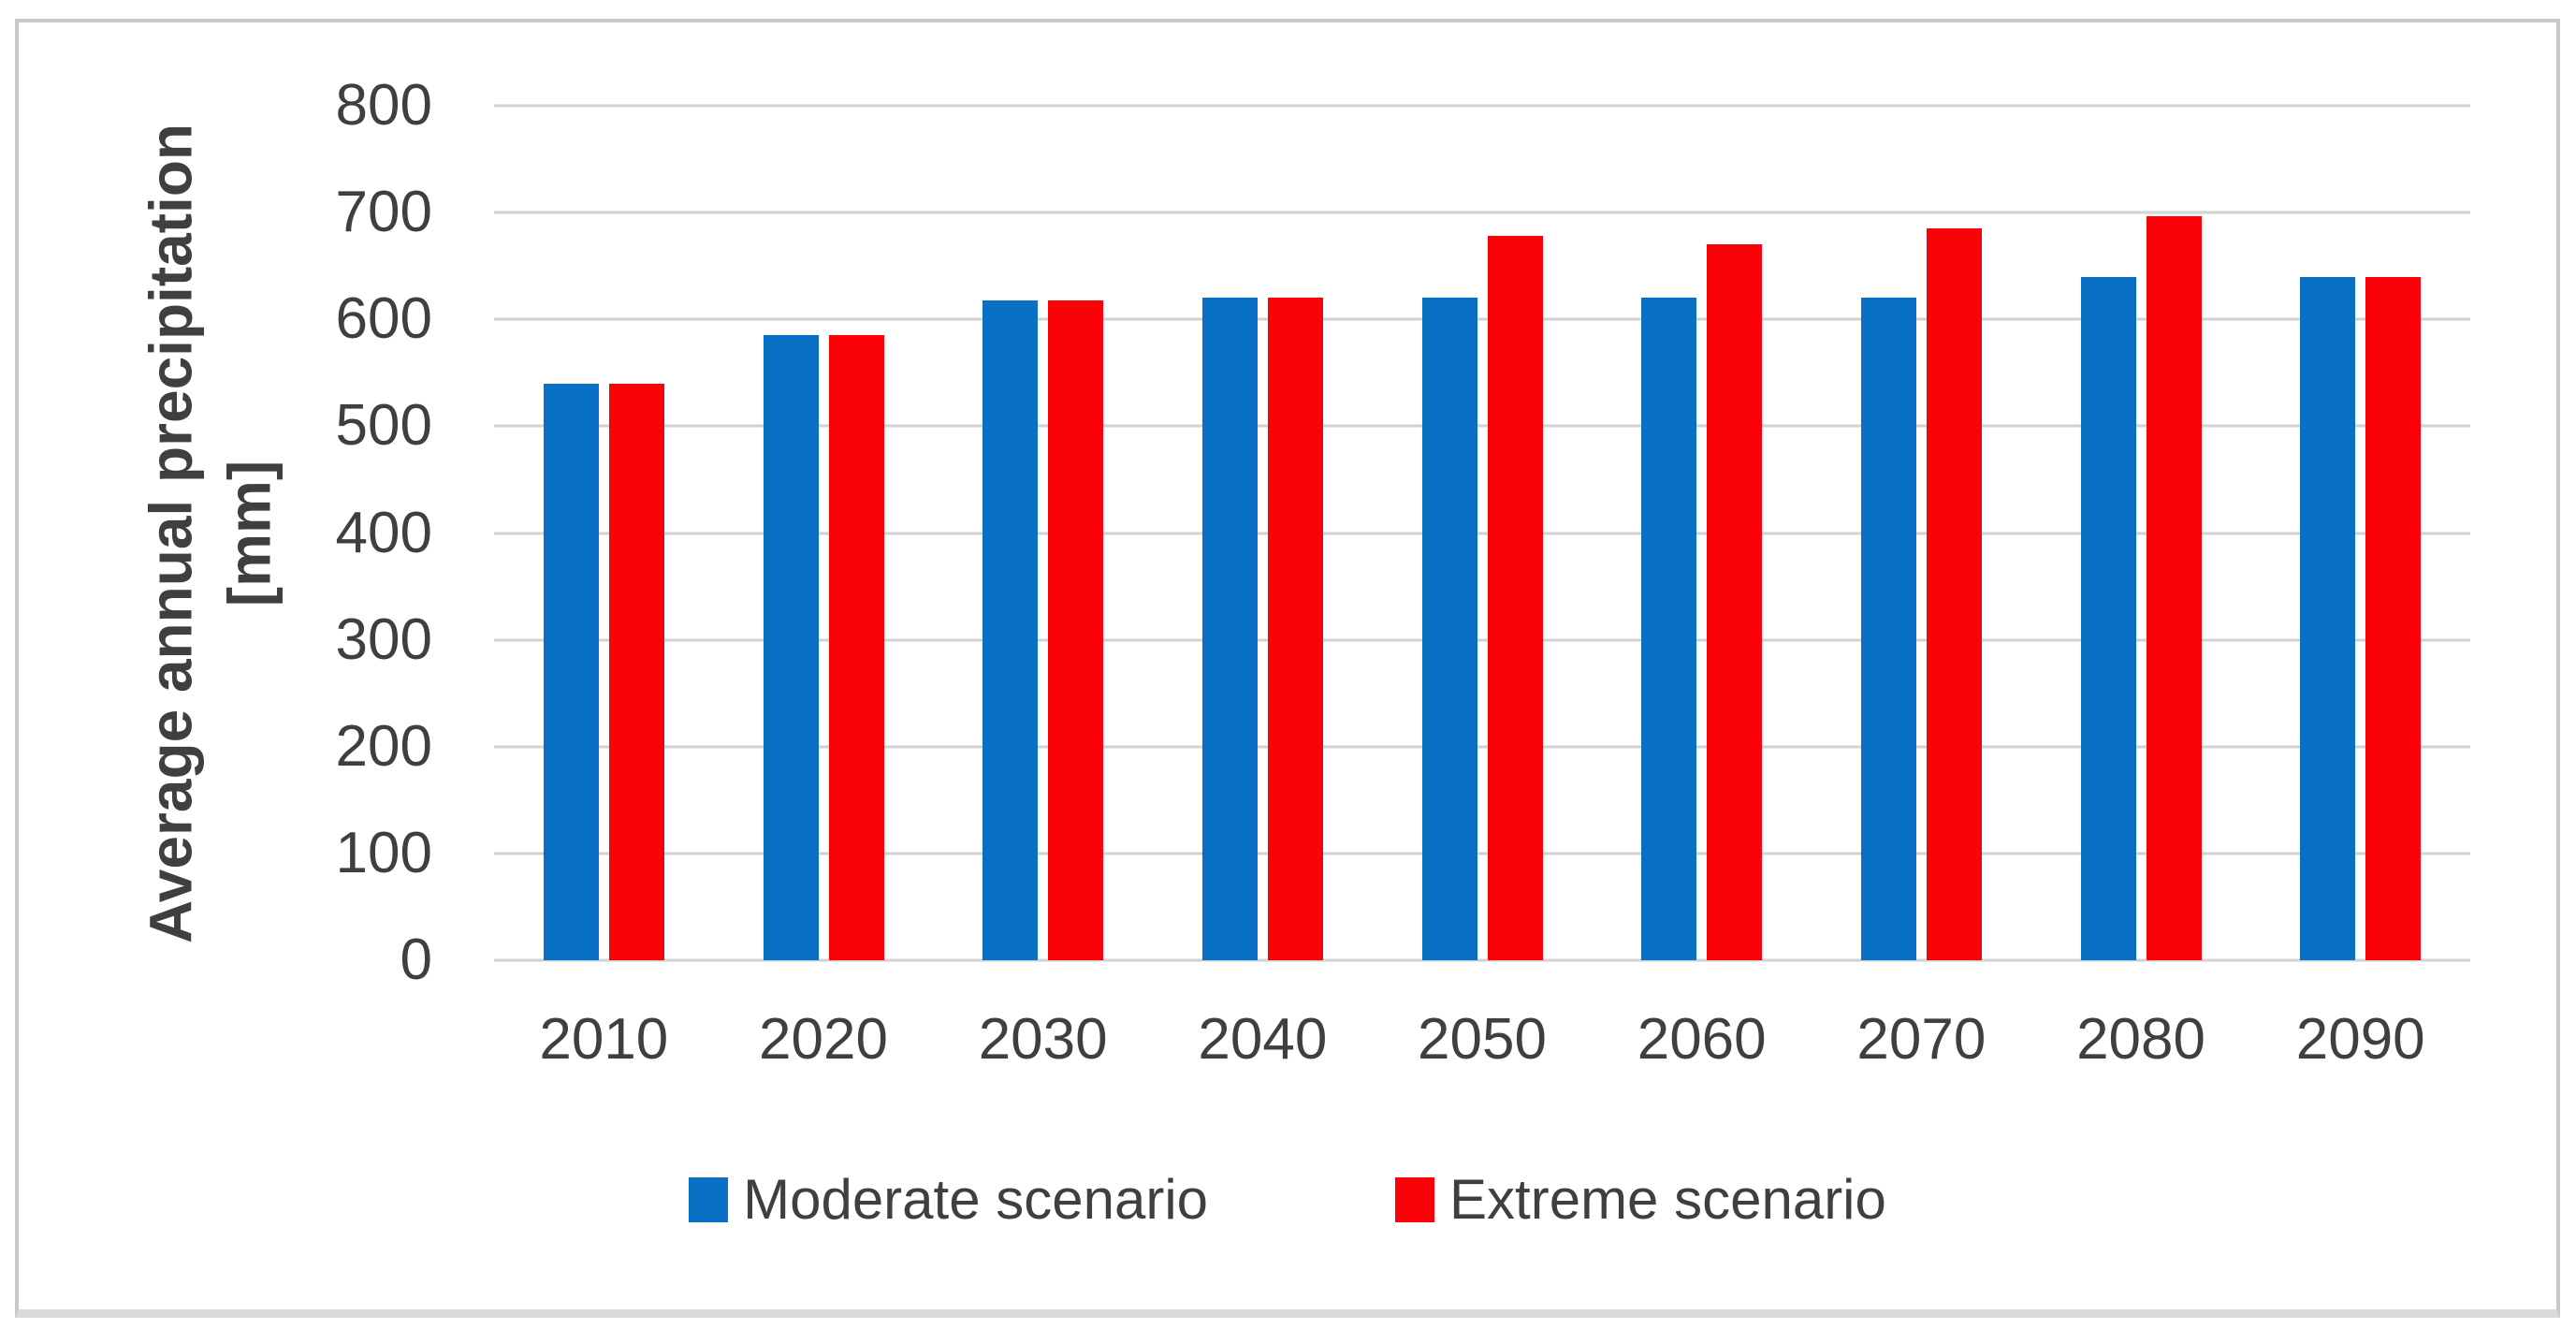 This screenshot has height=1329, width=2576. I want to click on y-tick-label-800: 800, so click(383, 106).